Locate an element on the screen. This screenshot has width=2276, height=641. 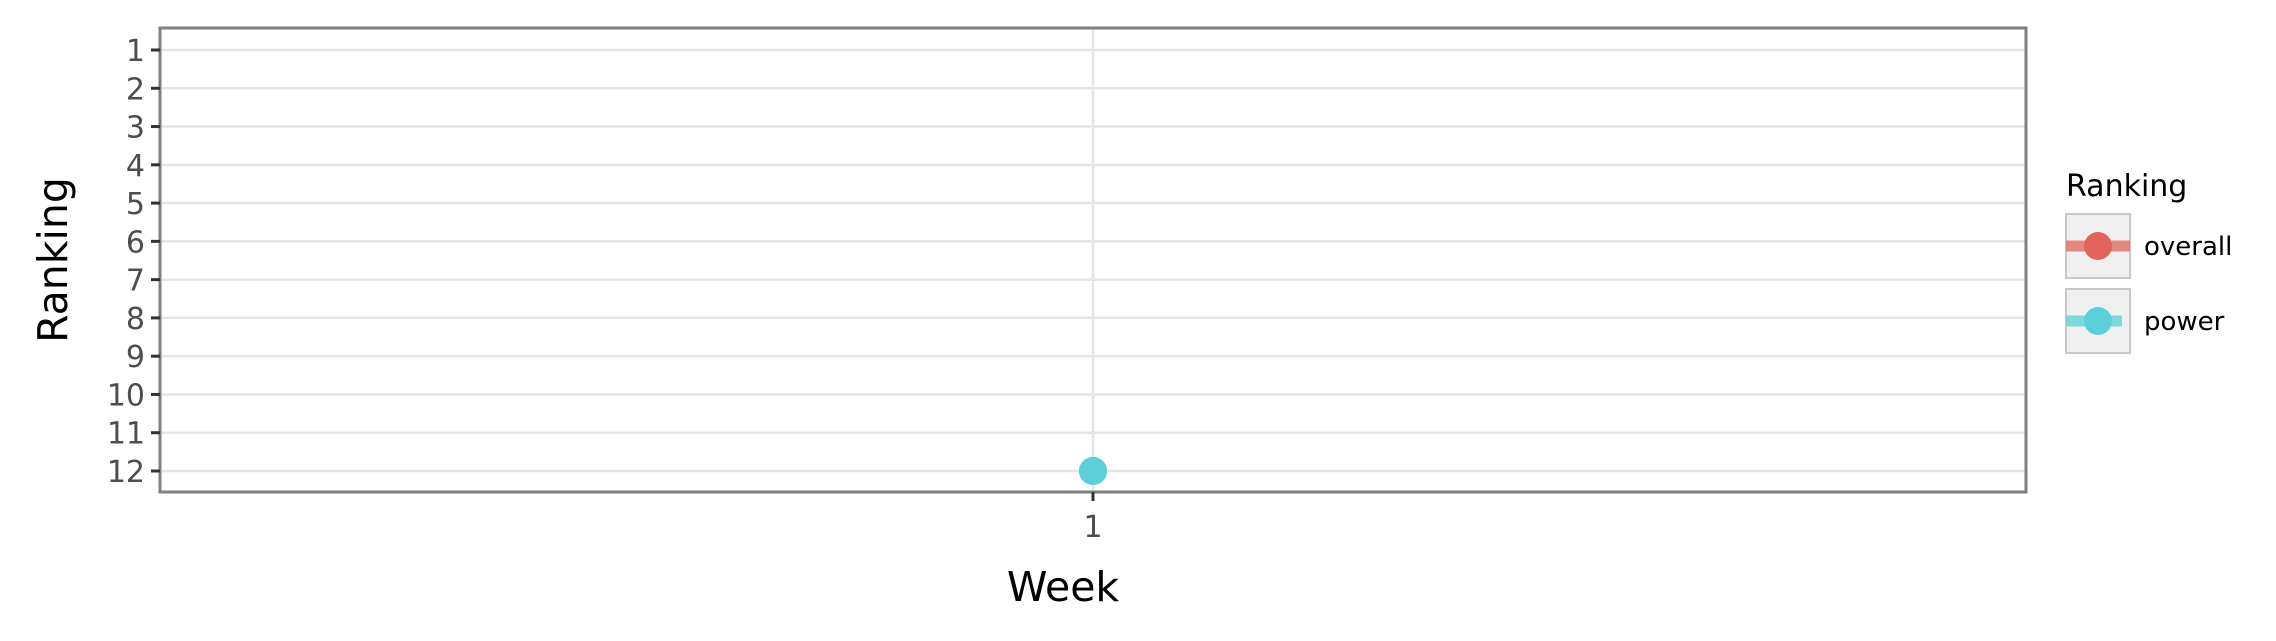
legend-label-power: power is located at coordinates (2184, 322).